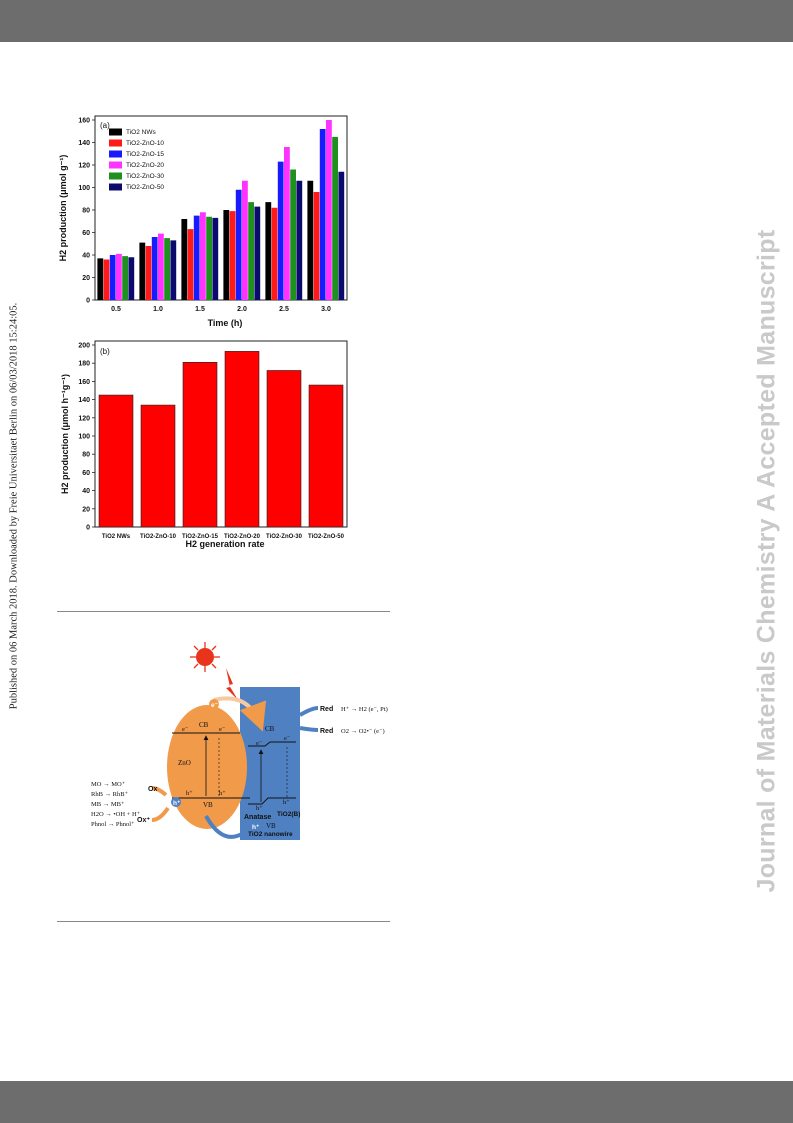  I want to click on chart-a-plot-frame, so click(221, 208).